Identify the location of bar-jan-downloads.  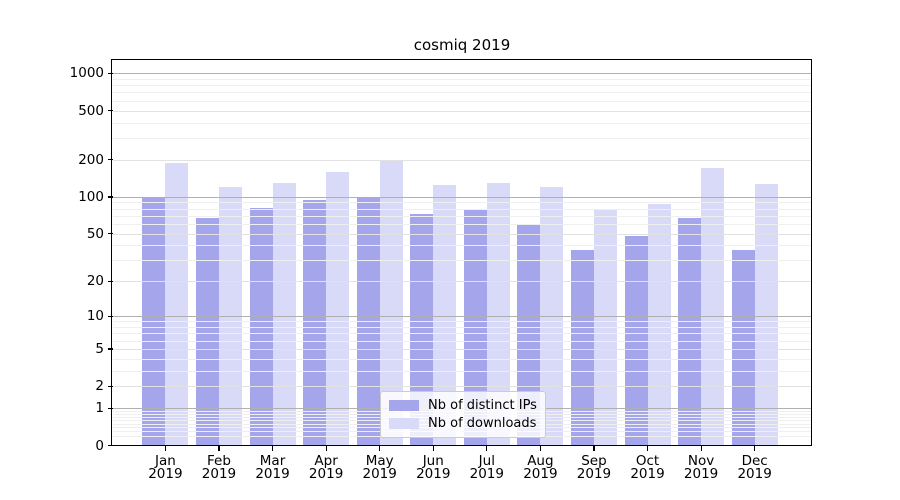
(177, 304).